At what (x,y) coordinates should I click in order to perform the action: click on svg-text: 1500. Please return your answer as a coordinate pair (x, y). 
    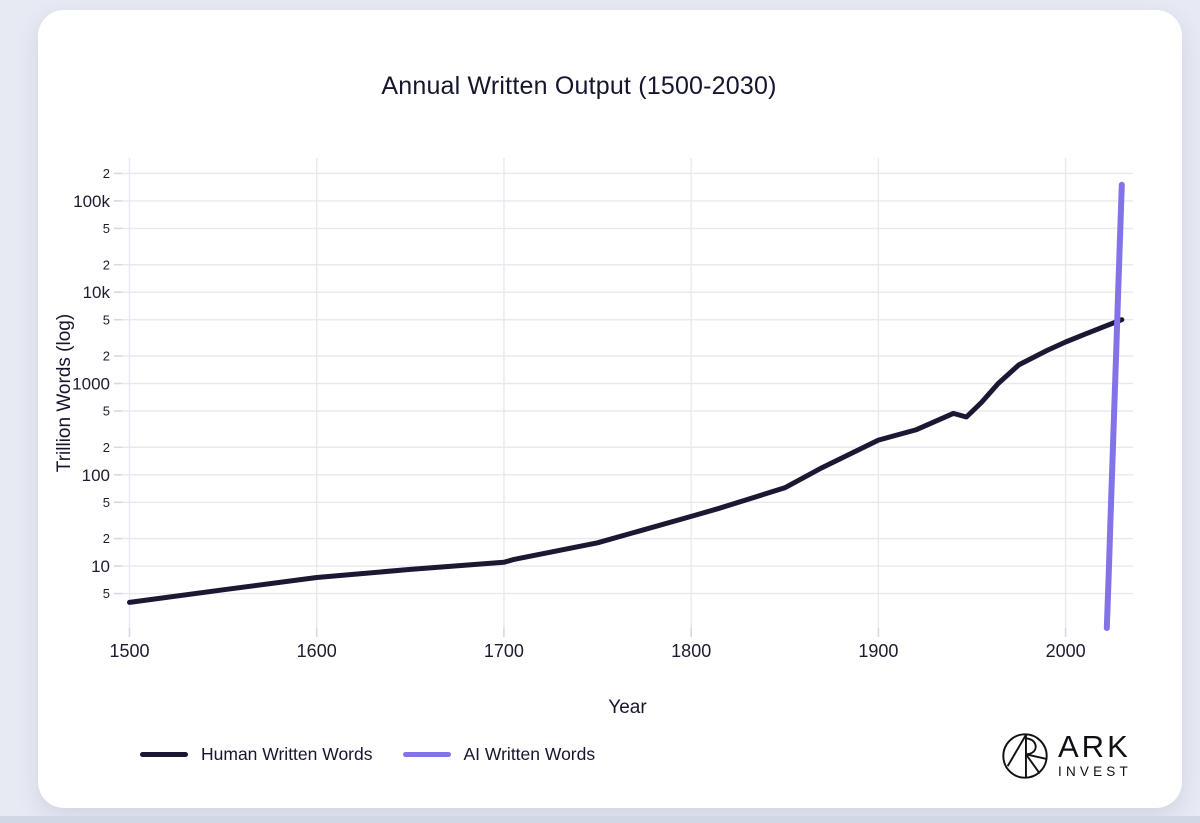
    Looking at the image, I should click on (129, 651).